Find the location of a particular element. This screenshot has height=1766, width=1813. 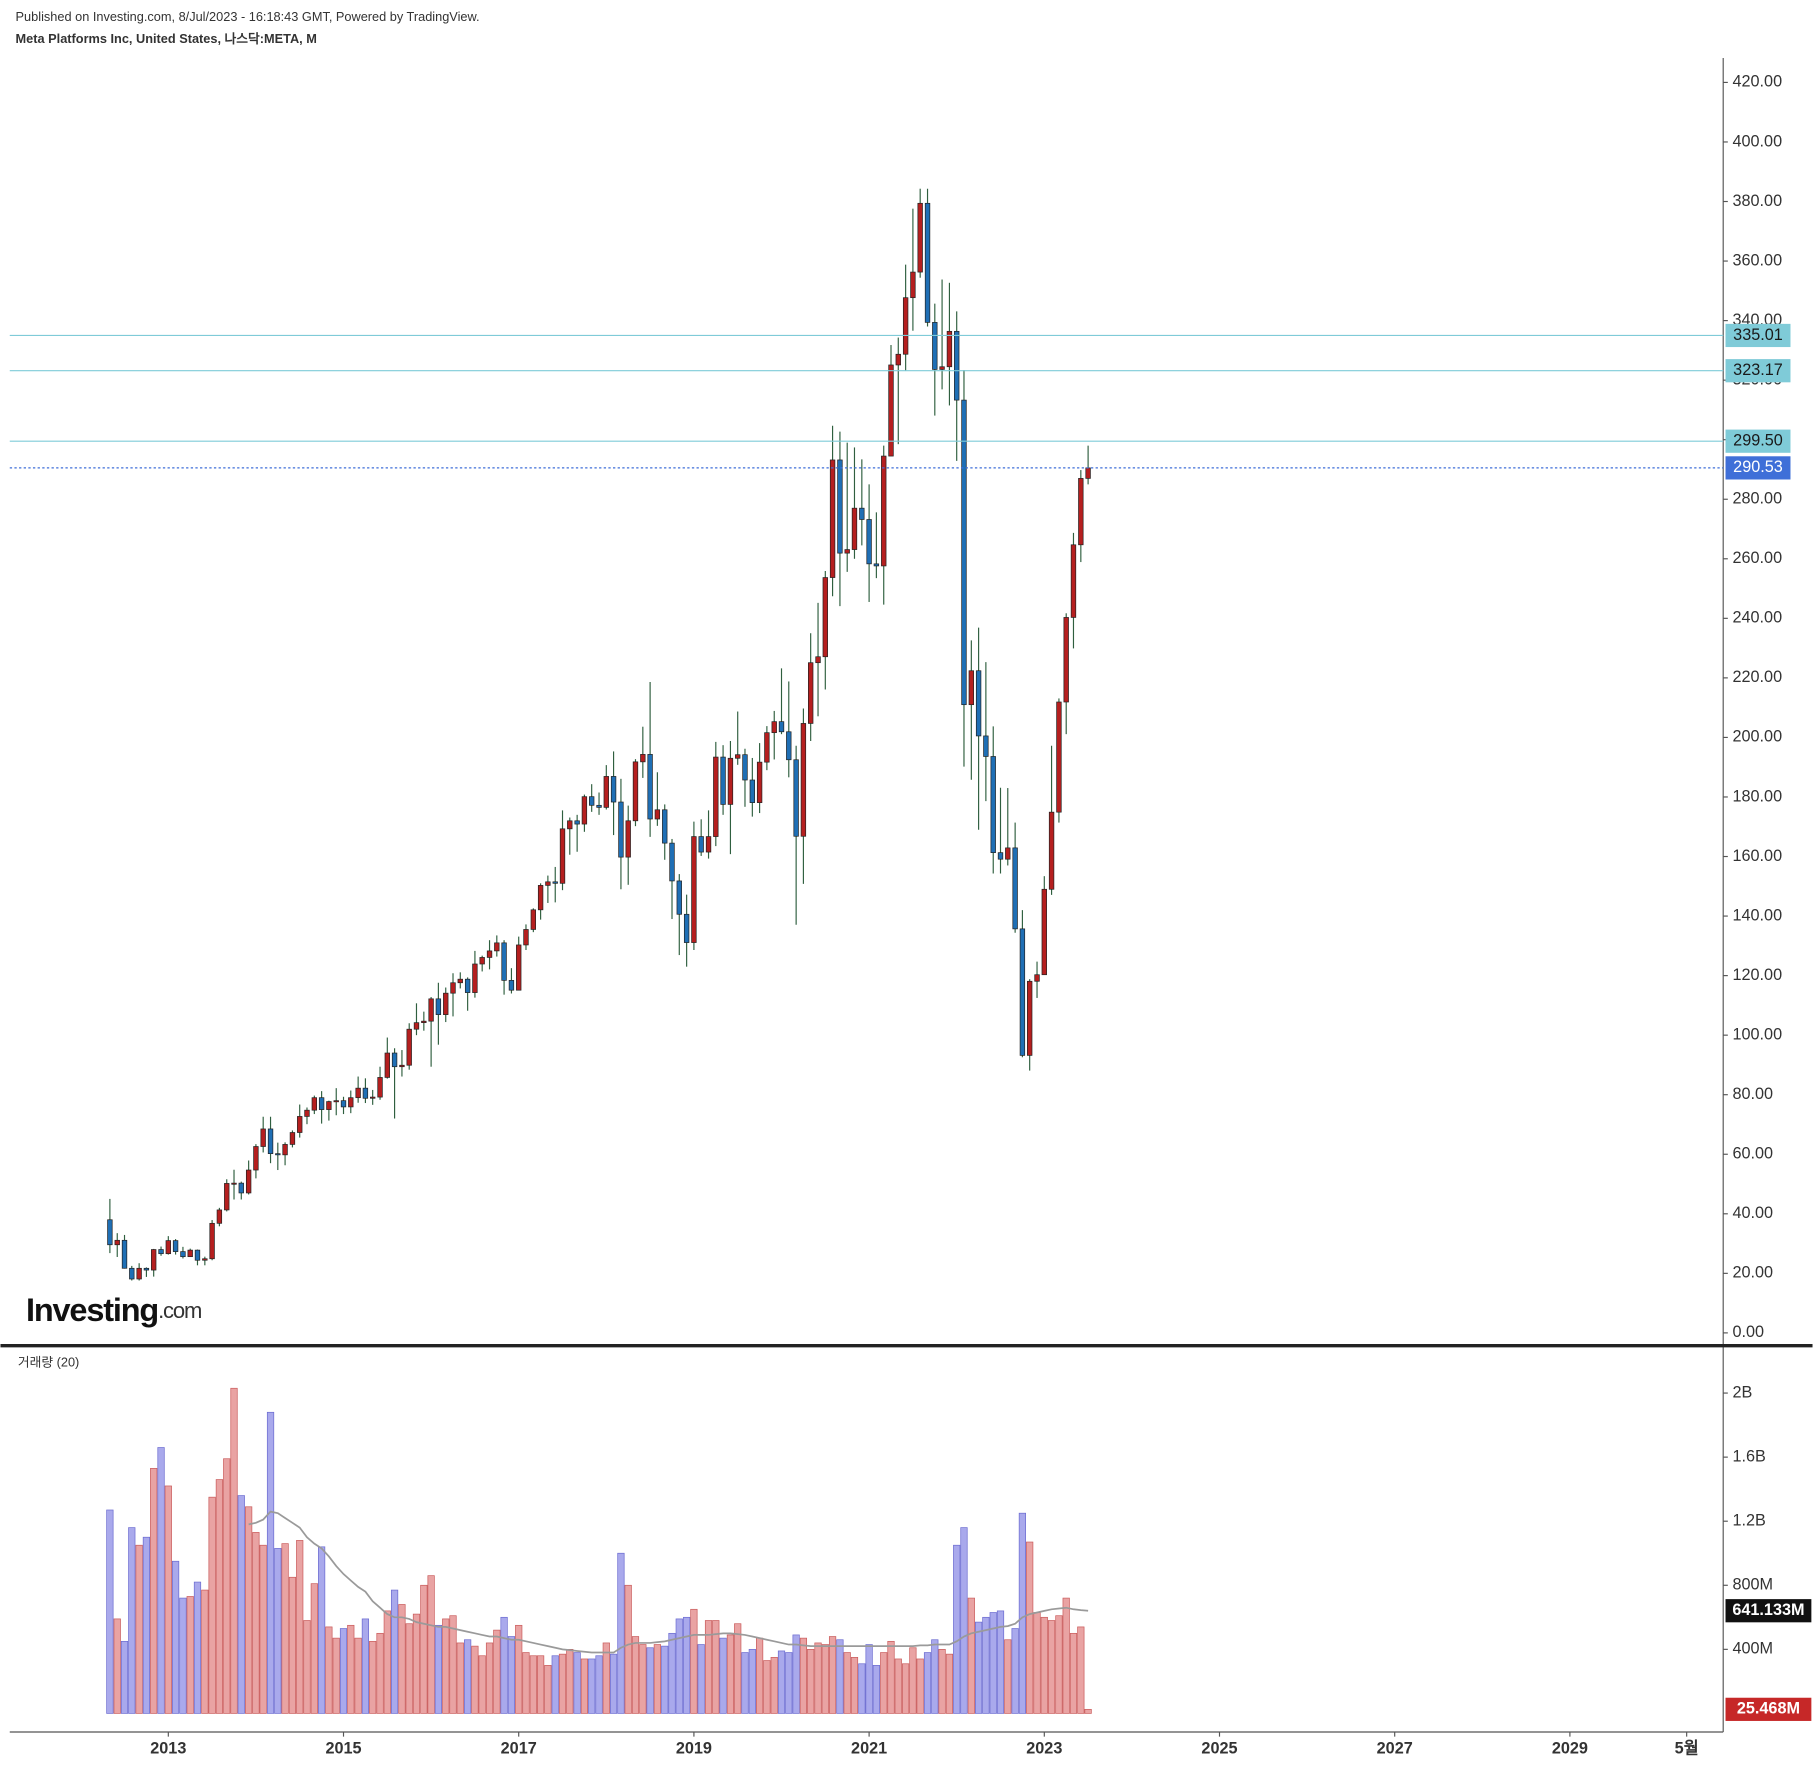

y-tick-label: 180.00 is located at coordinates (1757, 796).